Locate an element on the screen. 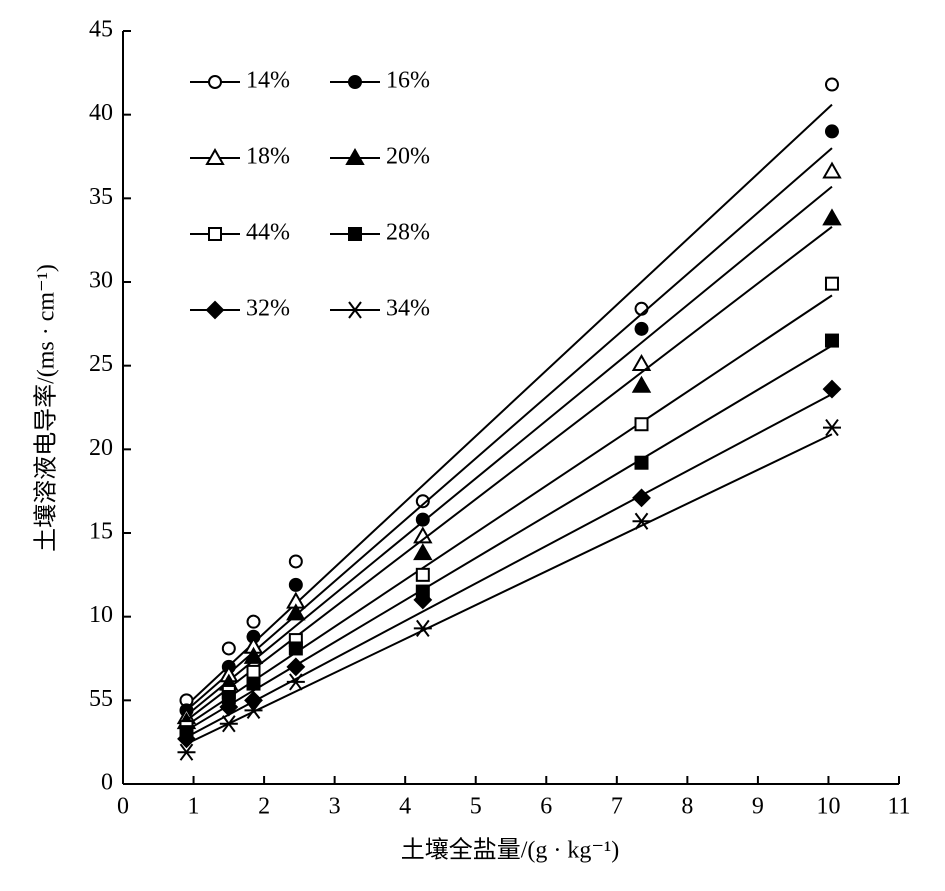 The height and width of the screenshot is (891, 945). x-tick-label: 4 is located at coordinates (405, 807).